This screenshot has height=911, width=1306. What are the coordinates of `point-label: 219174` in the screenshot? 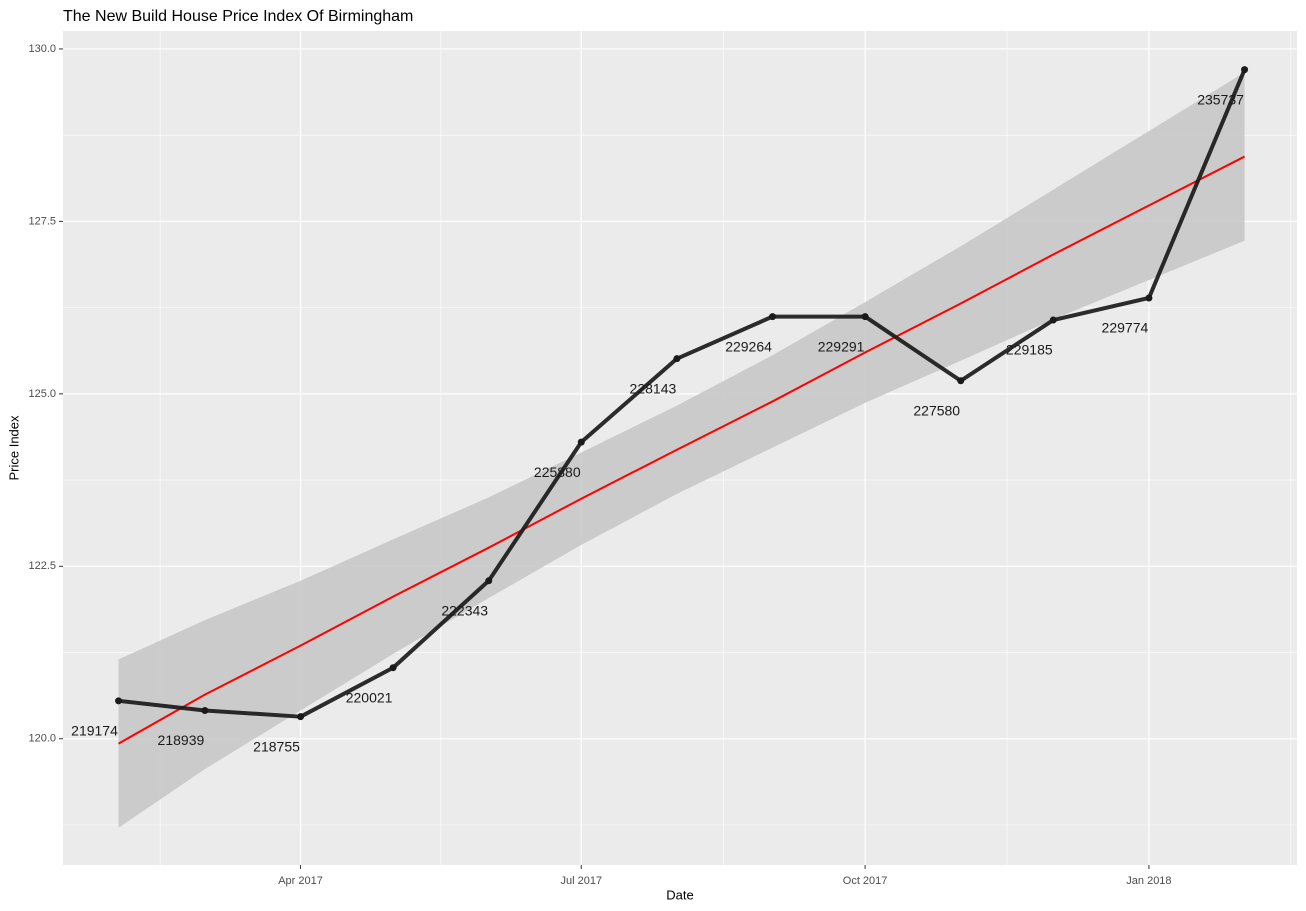 It's located at (94, 731).